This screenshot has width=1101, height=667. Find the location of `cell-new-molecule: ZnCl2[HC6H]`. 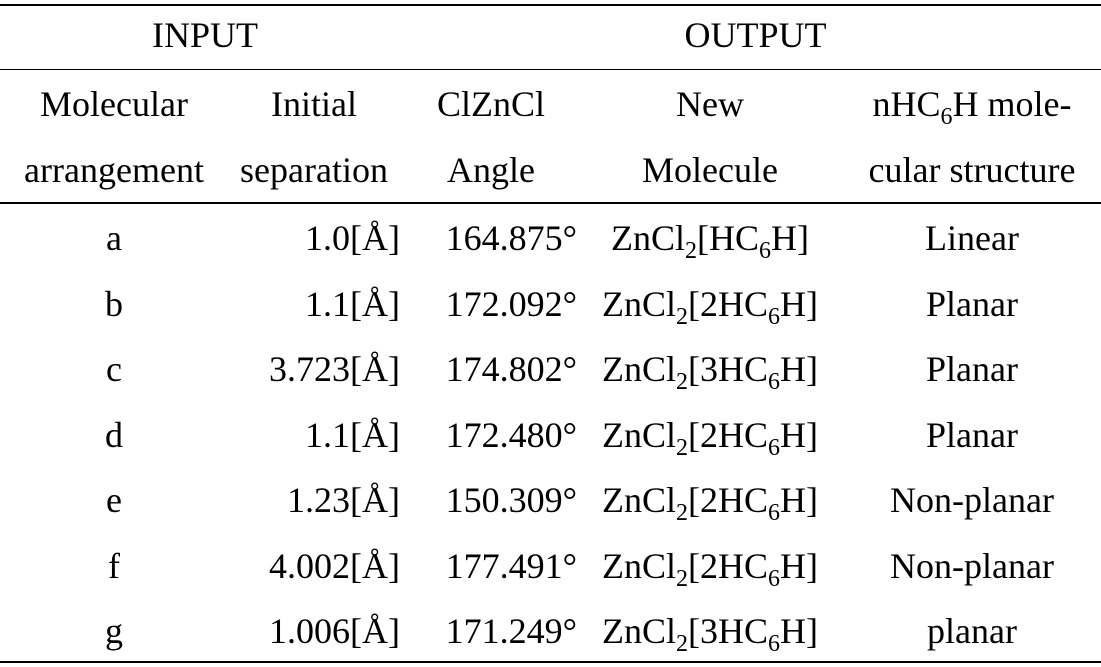

cell-new-molecule: ZnCl2[HC6H] is located at coordinates (710, 240).